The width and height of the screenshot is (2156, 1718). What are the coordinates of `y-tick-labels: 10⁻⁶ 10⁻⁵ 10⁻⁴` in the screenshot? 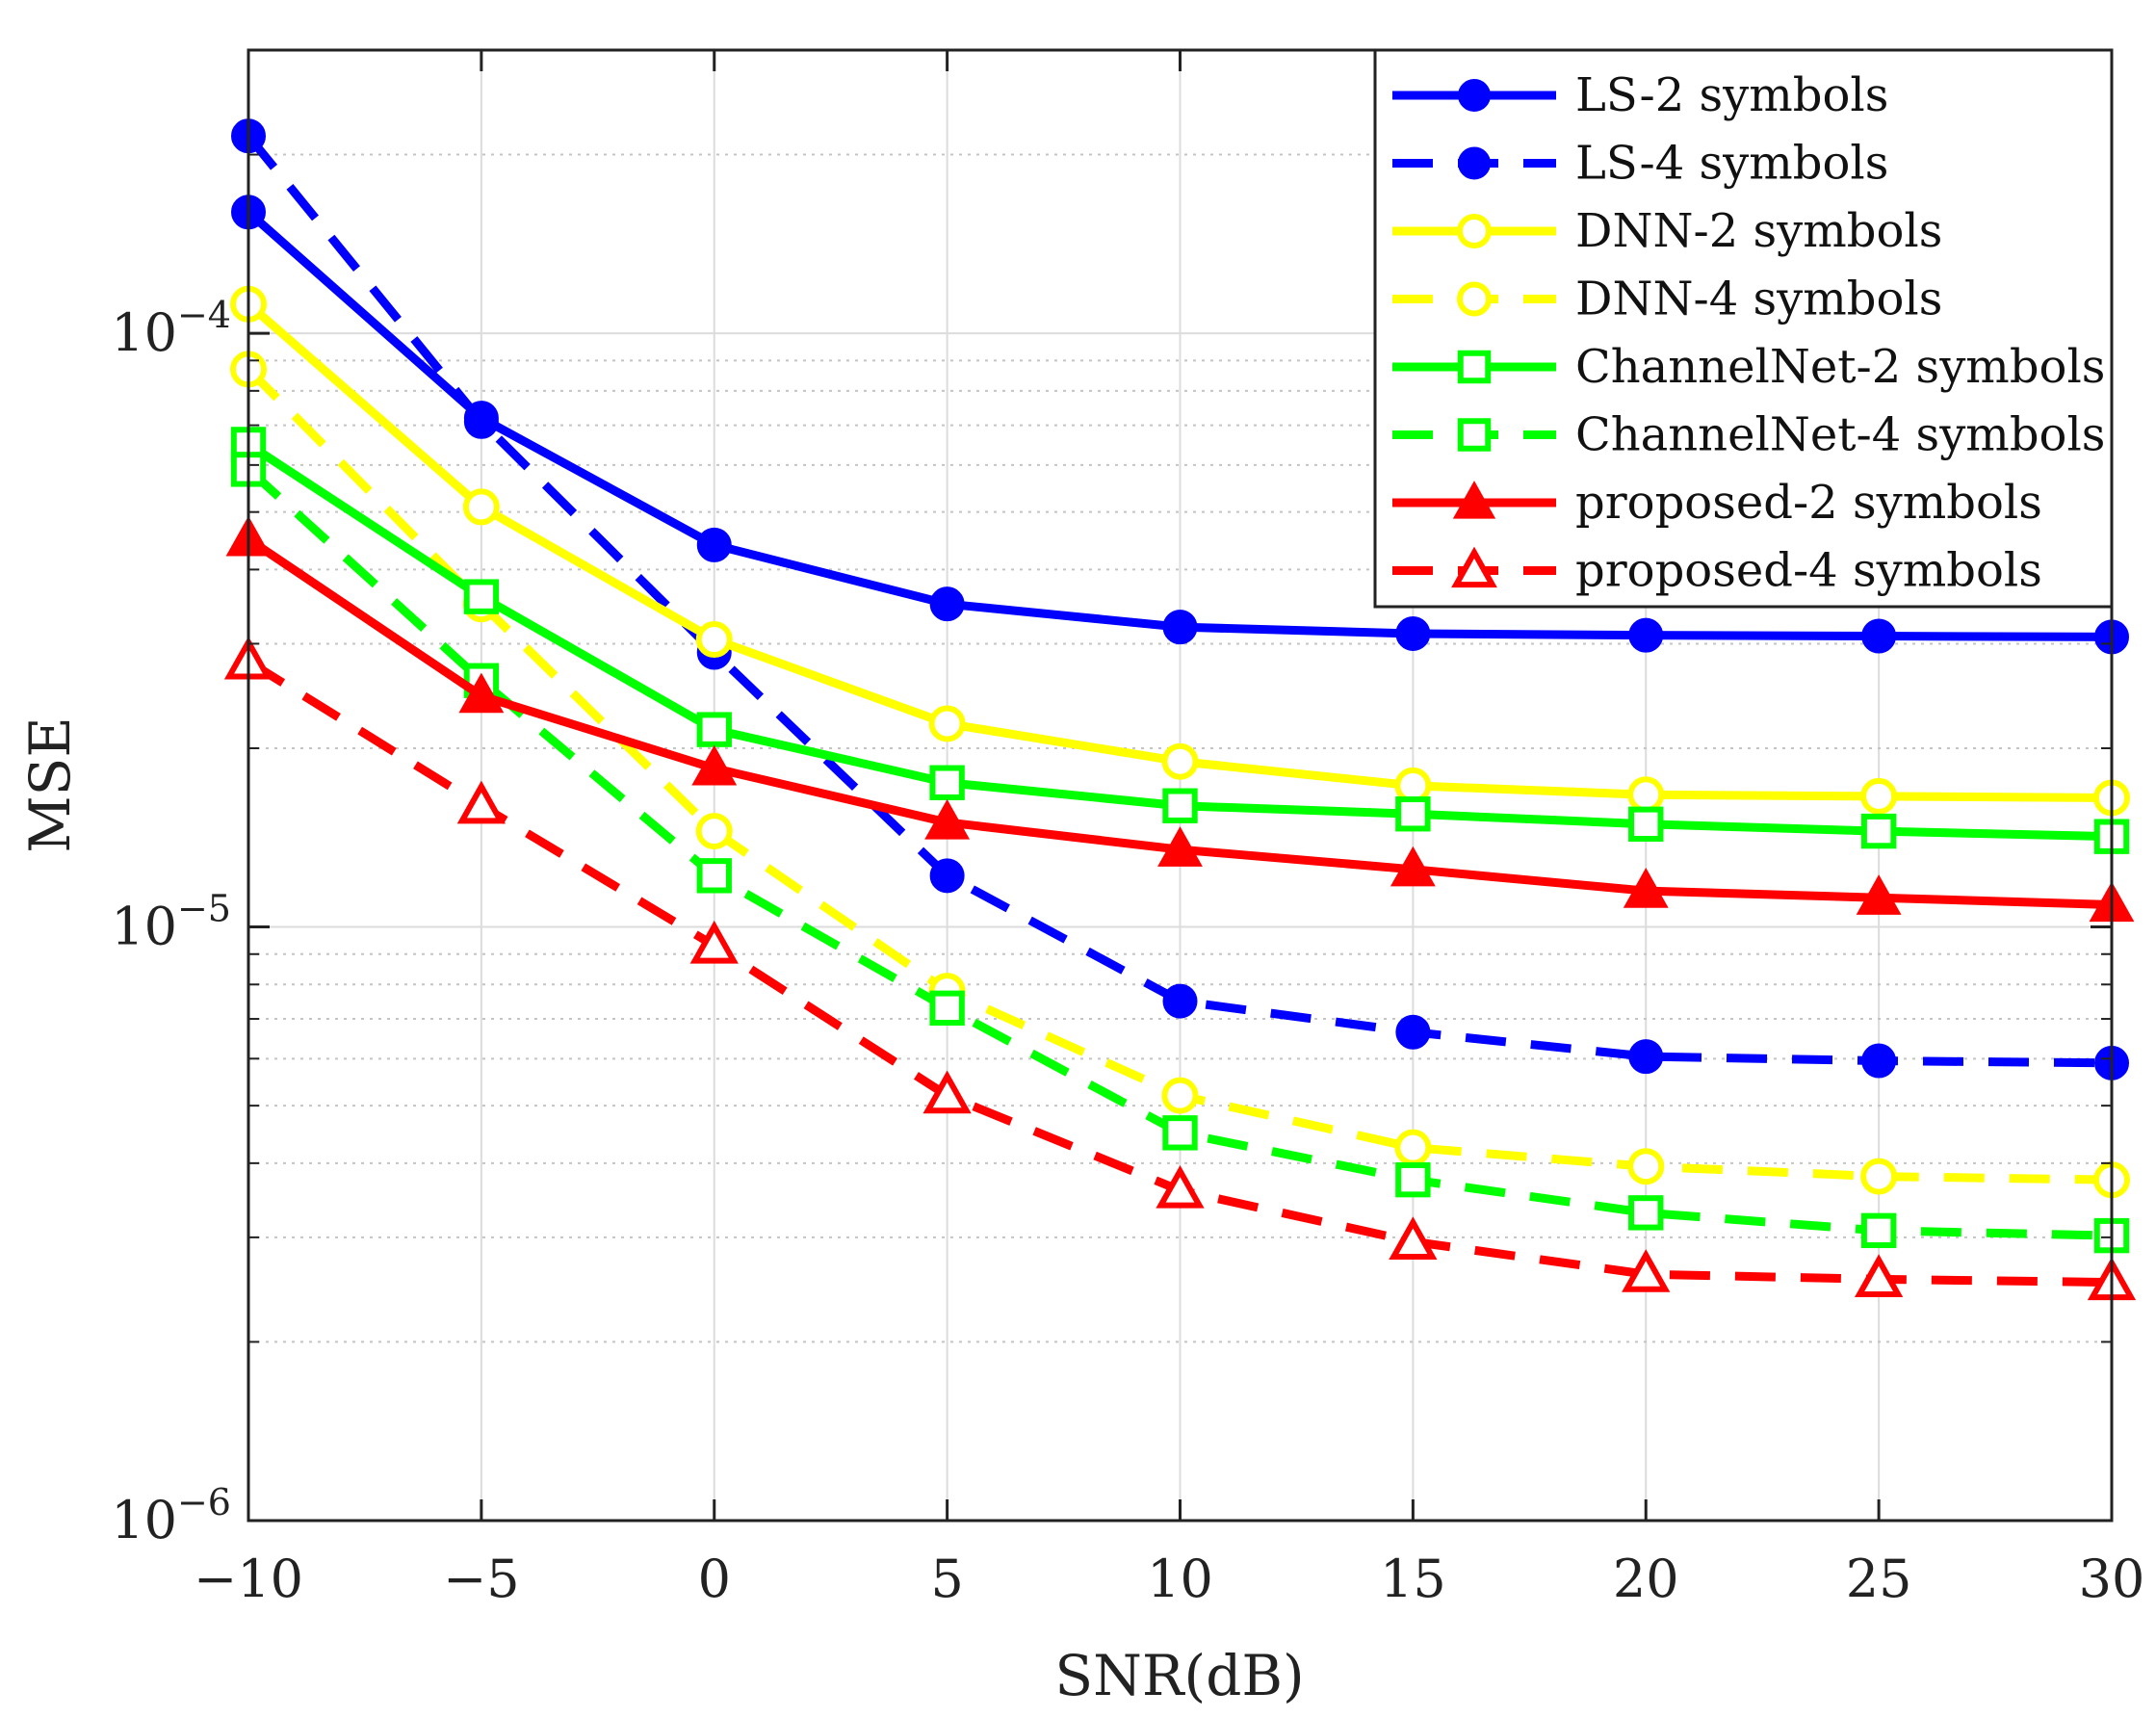 It's located at (171, 922).